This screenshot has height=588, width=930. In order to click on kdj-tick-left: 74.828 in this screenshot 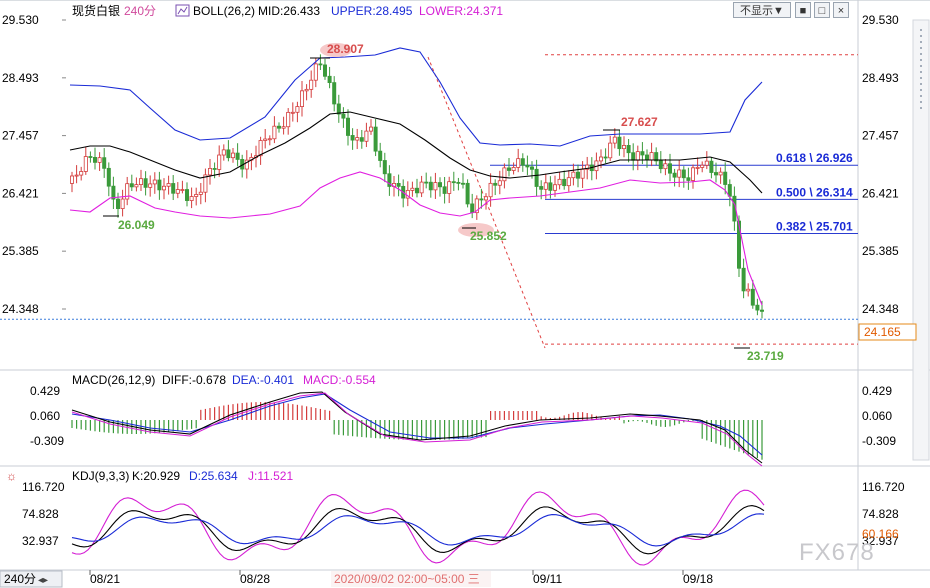, I will do `click(40, 514)`.